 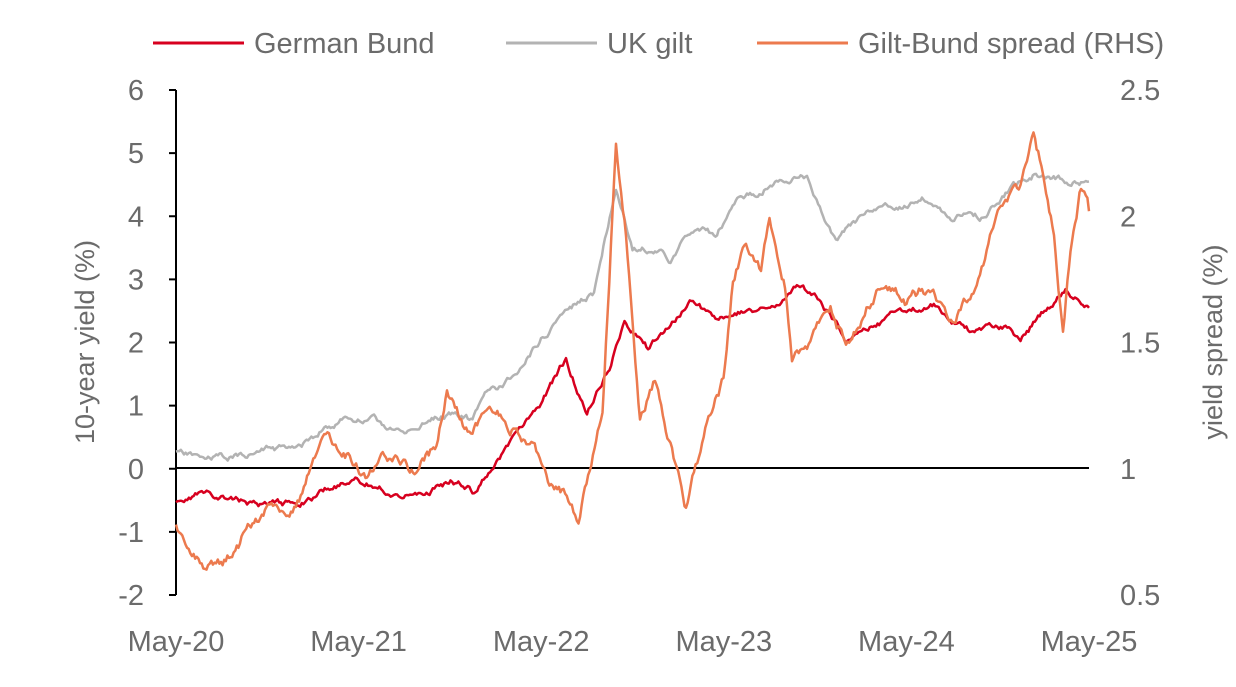 What do you see at coordinates (131, 533) in the screenshot?
I see `y-left-tick-label: -1` at bounding box center [131, 533].